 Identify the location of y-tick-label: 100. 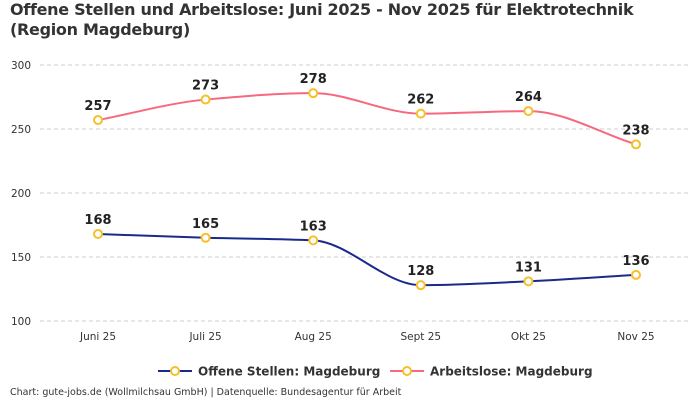
(21, 322).